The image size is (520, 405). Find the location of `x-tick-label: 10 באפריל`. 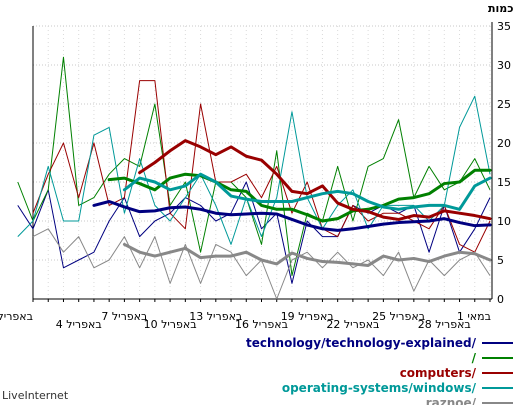

x-tick-label: 10 באפריל is located at coordinates (170, 324).